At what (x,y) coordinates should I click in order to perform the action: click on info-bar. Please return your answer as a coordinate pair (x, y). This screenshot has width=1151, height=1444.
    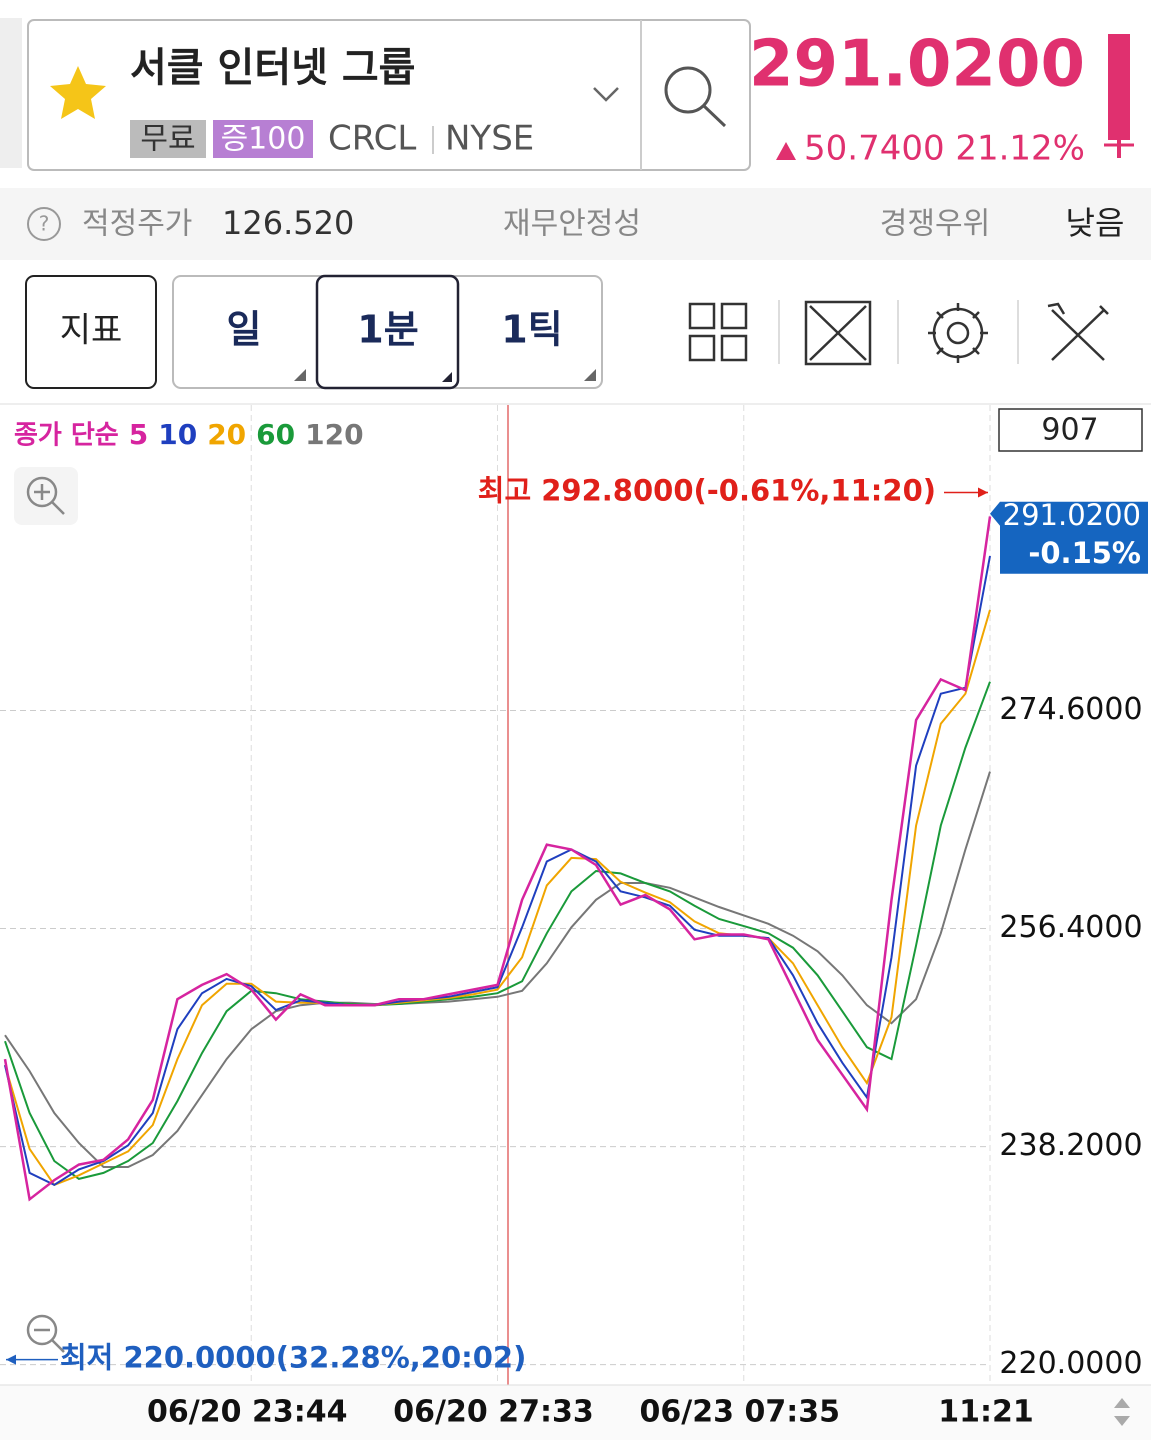
    Looking at the image, I should click on (575, 224).